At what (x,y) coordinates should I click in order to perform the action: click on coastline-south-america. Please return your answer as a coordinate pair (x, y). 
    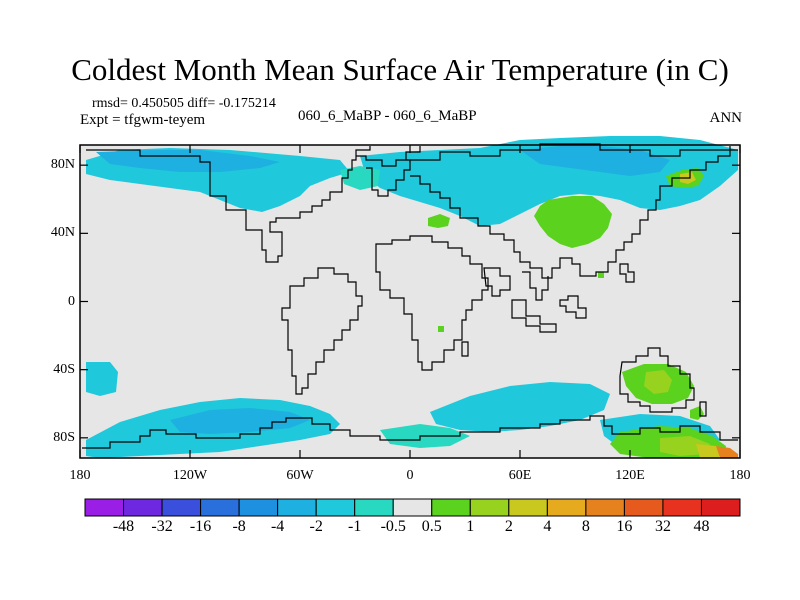
    Looking at the image, I should click on (322, 331).